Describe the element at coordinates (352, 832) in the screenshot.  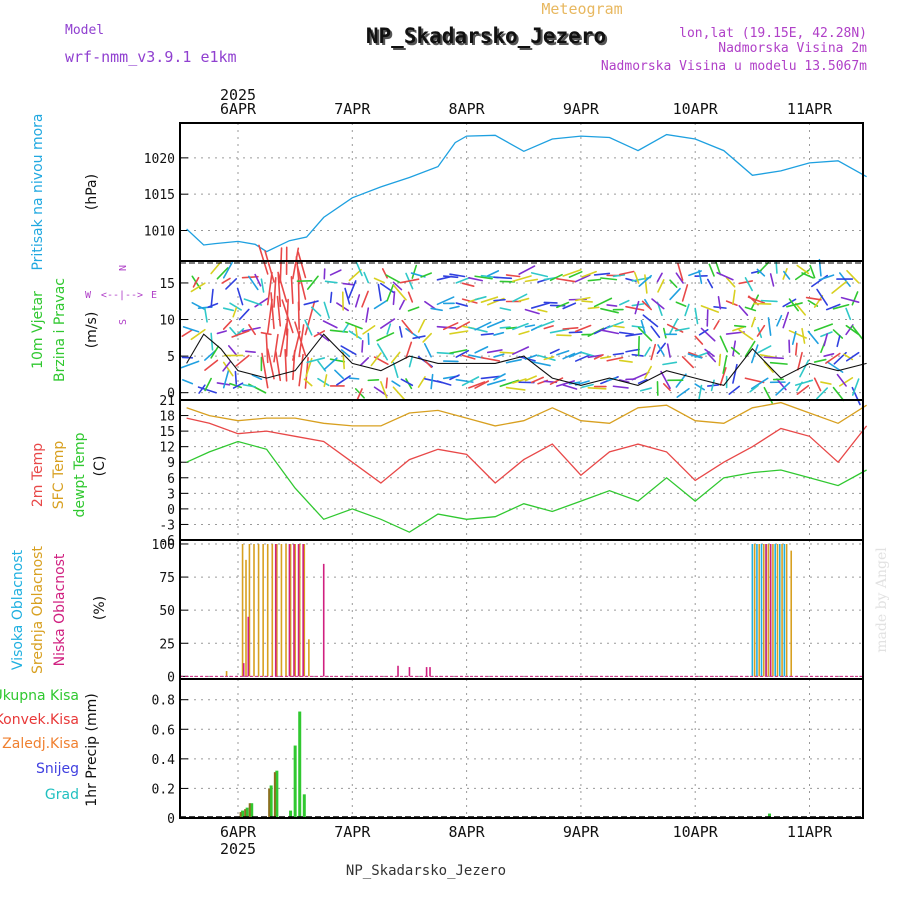
I see `bottom-day-label: 7APR` at that location.